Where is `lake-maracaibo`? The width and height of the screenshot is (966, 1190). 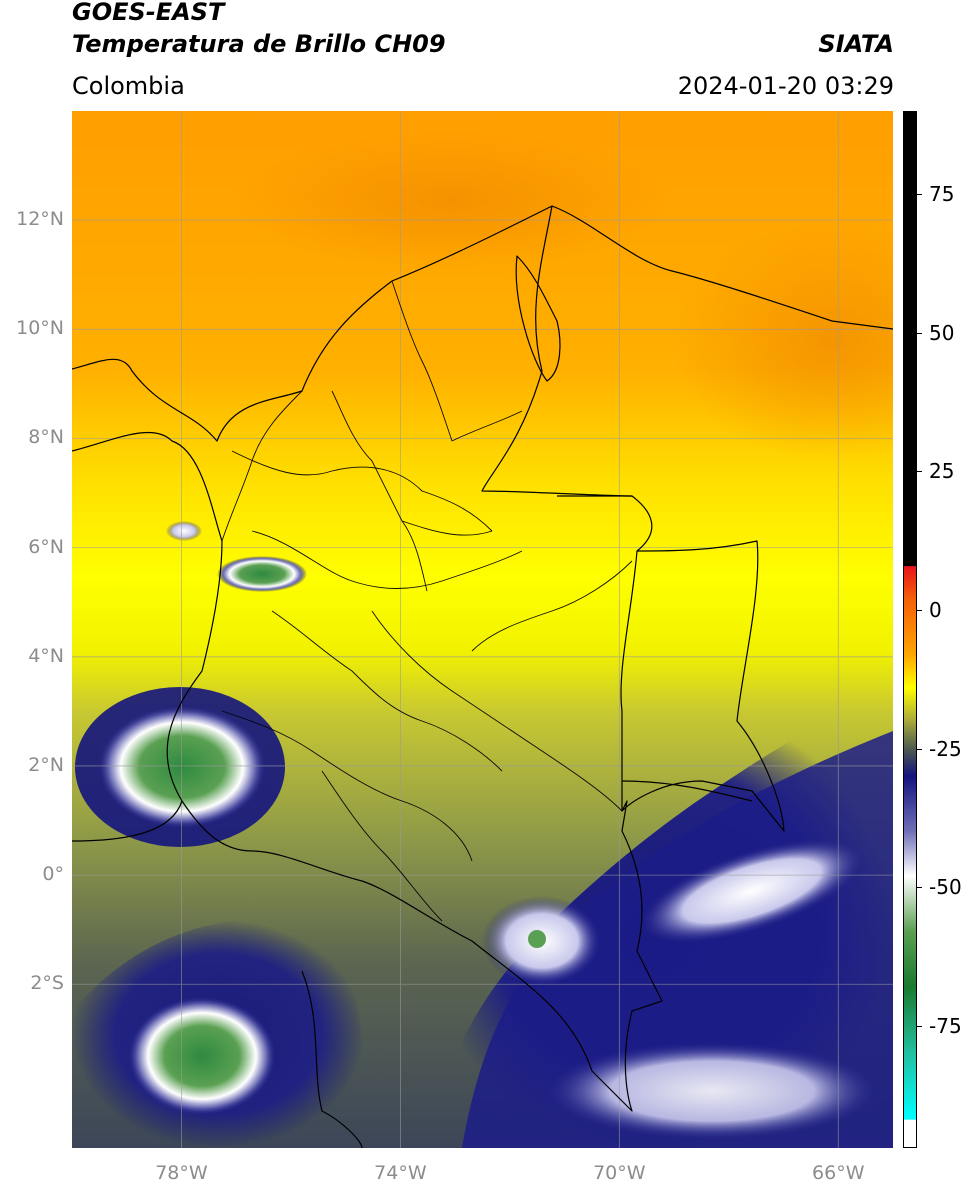
lake-maracaibo is located at coordinates (538, 318).